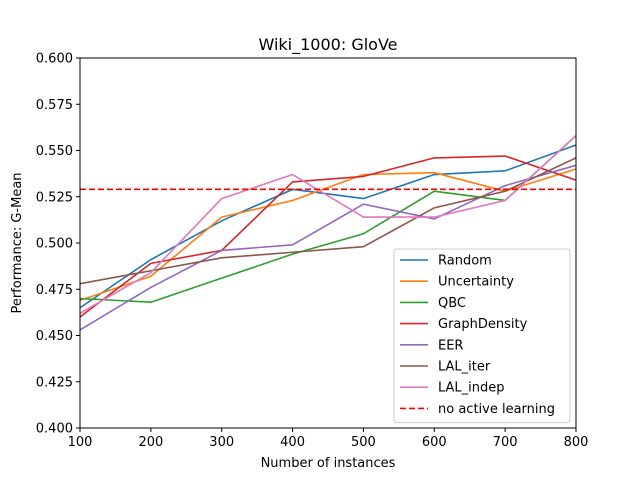 Image resolution: width=640 pixels, height=480 pixels. What do you see at coordinates (328, 463) in the screenshot?
I see `x-axis-label: Number of instances` at bounding box center [328, 463].